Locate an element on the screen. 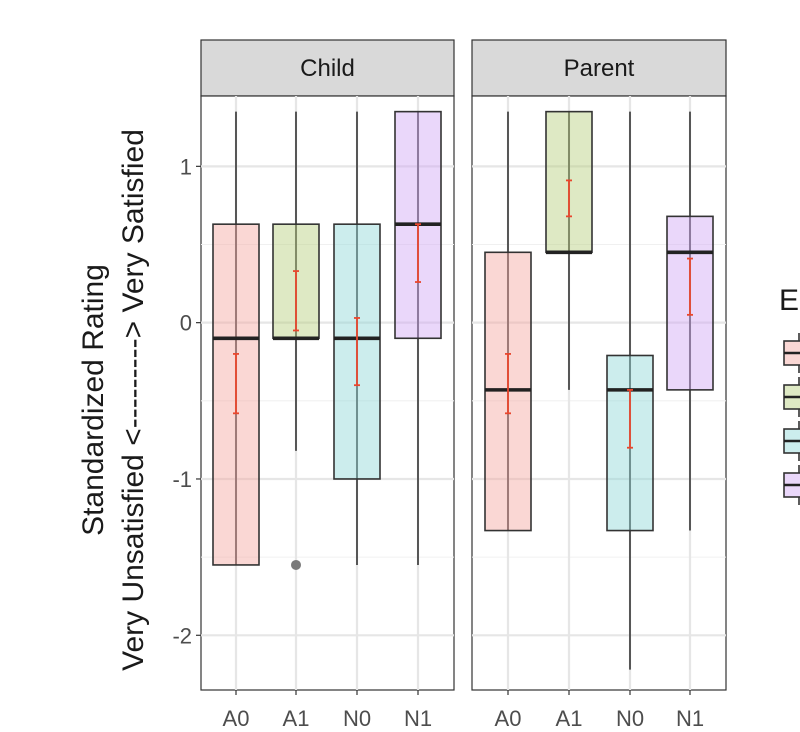 The image size is (800, 732). box-child-n0 is located at coordinates (357, 338).